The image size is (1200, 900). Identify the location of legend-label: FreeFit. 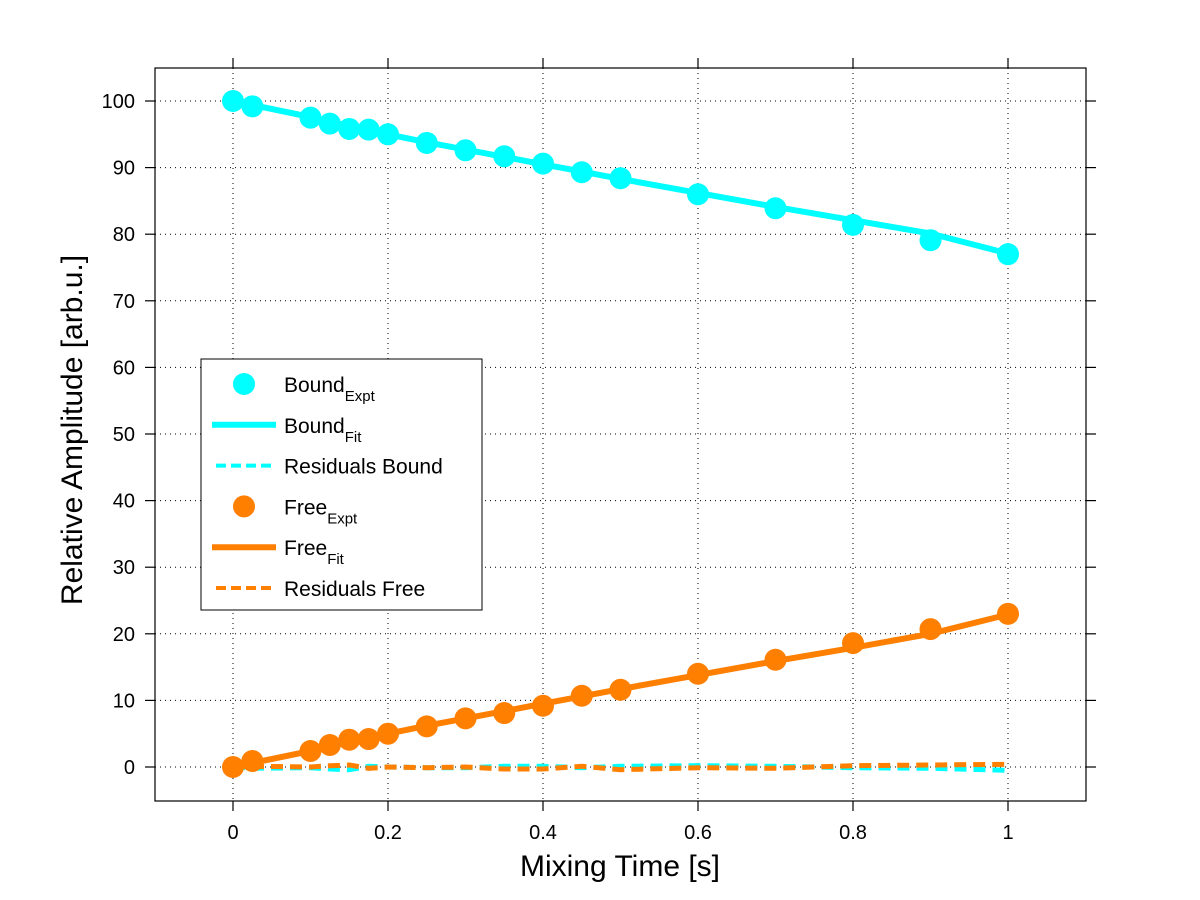
(314, 552).